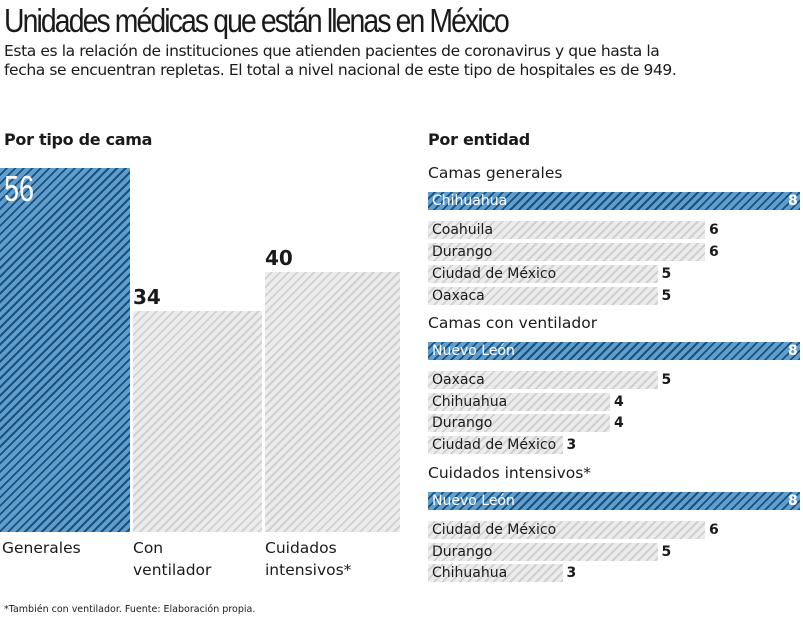 The width and height of the screenshot is (803, 620). Describe the element at coordinates (78, 139) in the screenshot. I see `section-title-by-bed-type: Por tipo de cama` at that location.